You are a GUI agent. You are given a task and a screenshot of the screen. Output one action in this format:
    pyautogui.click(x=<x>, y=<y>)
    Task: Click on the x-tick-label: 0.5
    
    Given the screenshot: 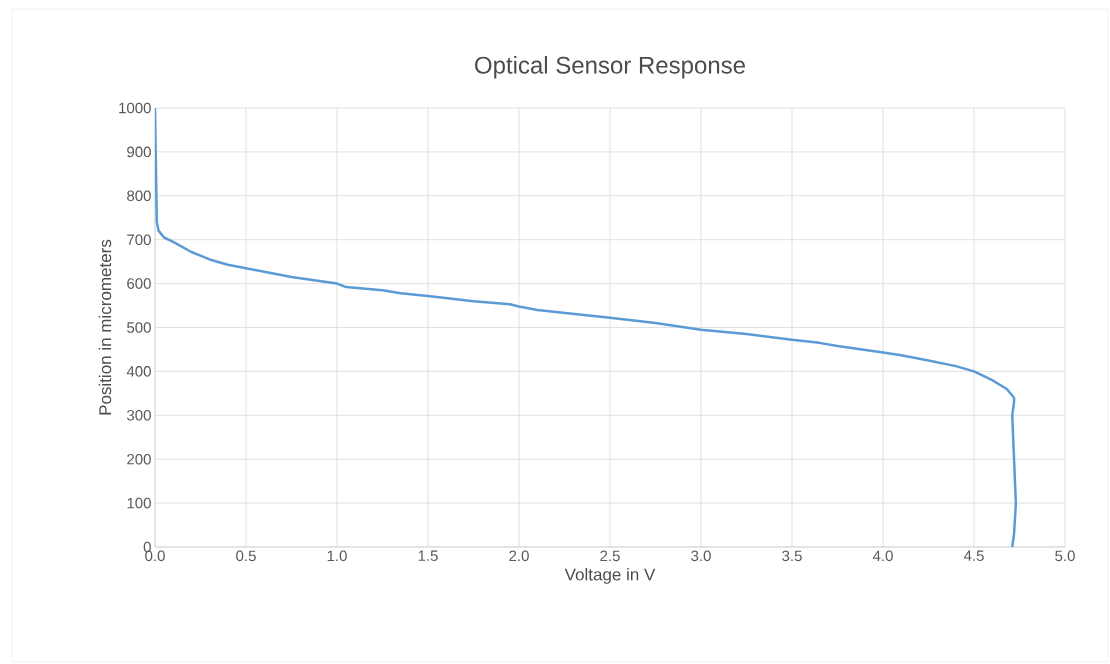 What is the action you would take?
    pyautogui.click(x=246, y=556)
    